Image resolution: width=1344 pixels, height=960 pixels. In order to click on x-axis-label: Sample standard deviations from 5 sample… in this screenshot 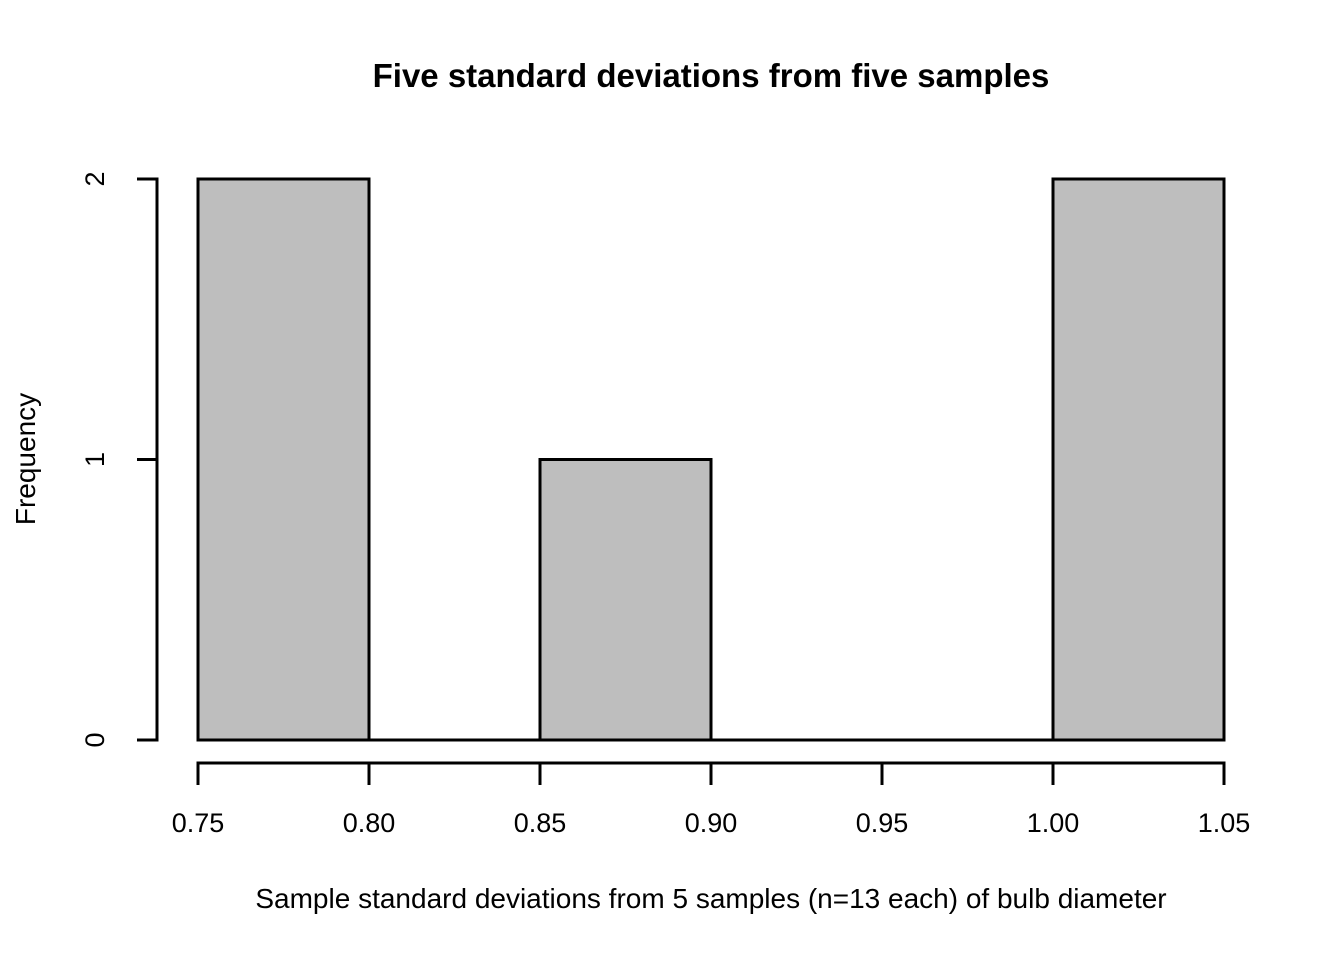, I will do `click(711, 898)`.